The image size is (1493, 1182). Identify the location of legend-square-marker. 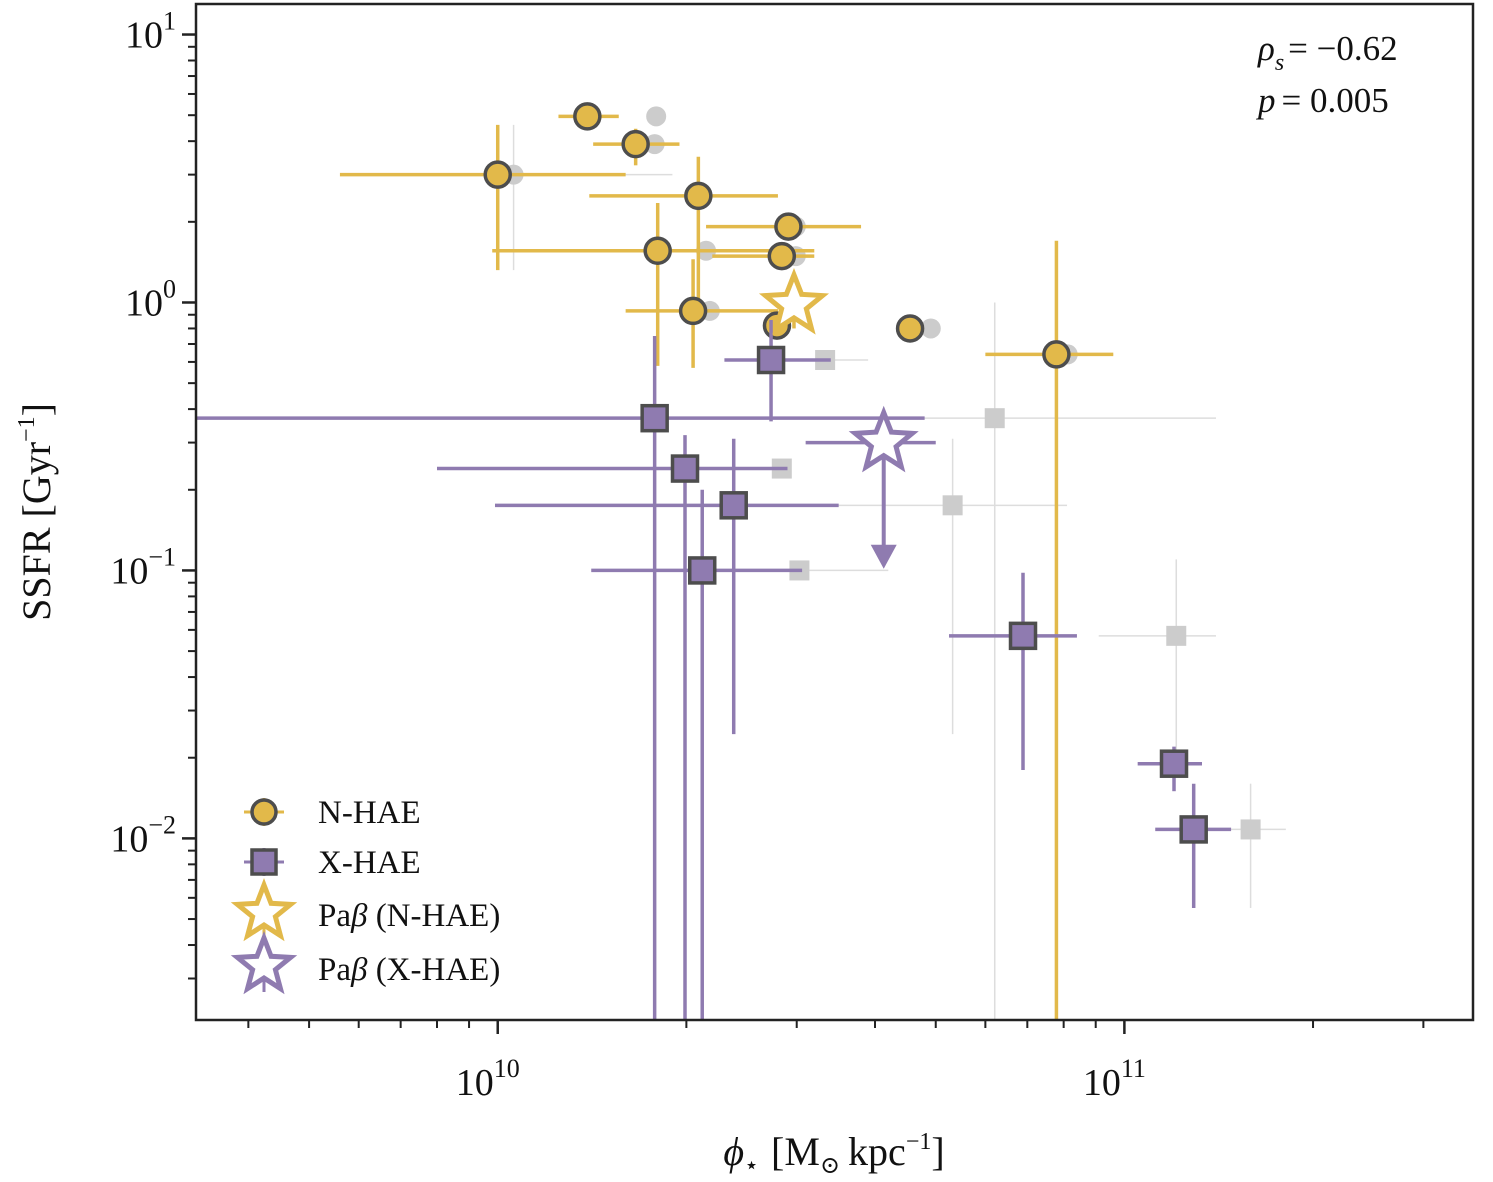
(264, 862).